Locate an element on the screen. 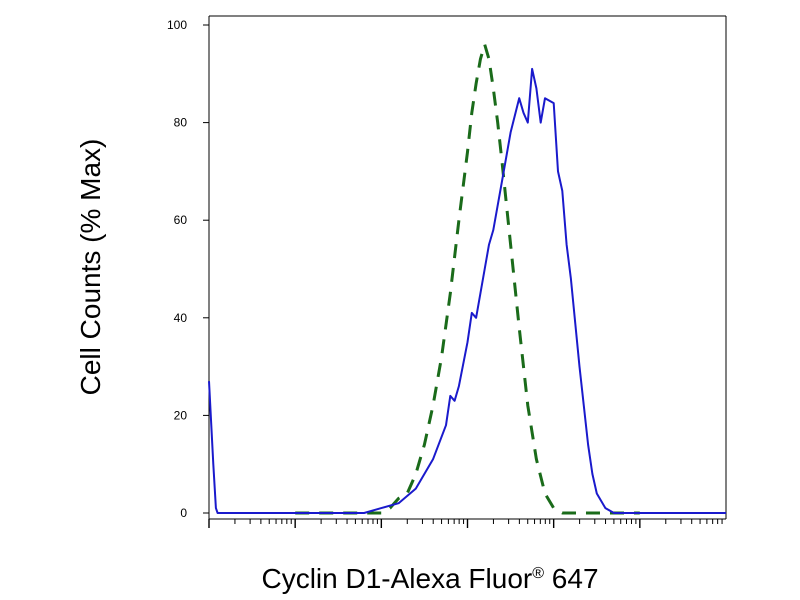  x-axis-label-suffix: 647 is located at coordinates (571, 578).